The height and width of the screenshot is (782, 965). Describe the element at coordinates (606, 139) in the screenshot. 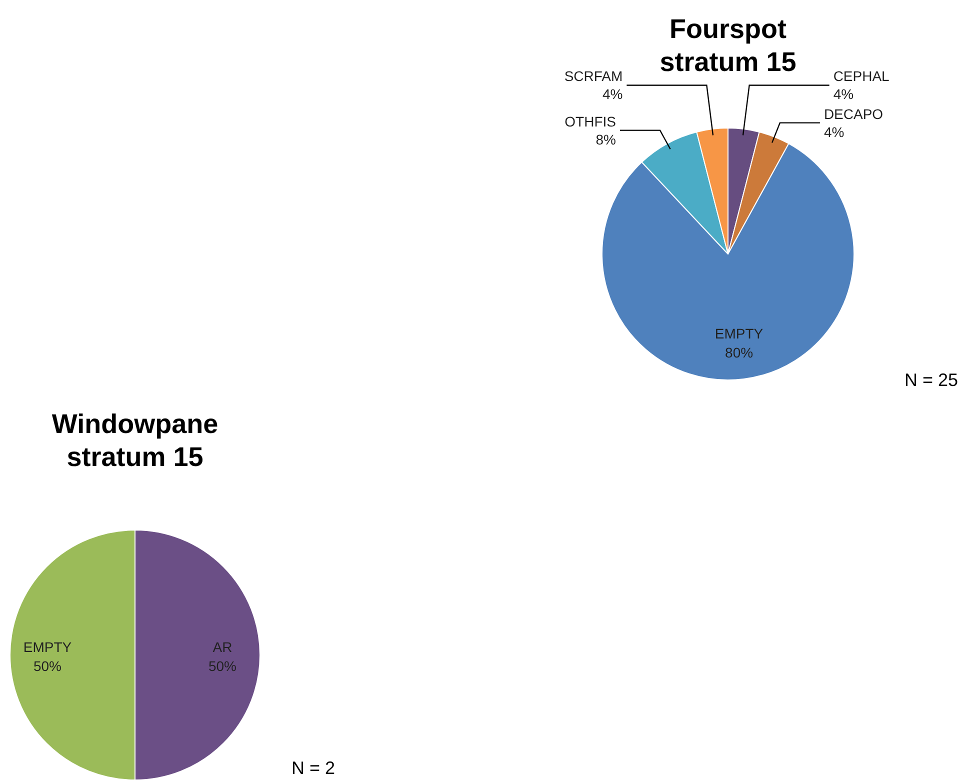

I see `data-label: 8%` at that location.